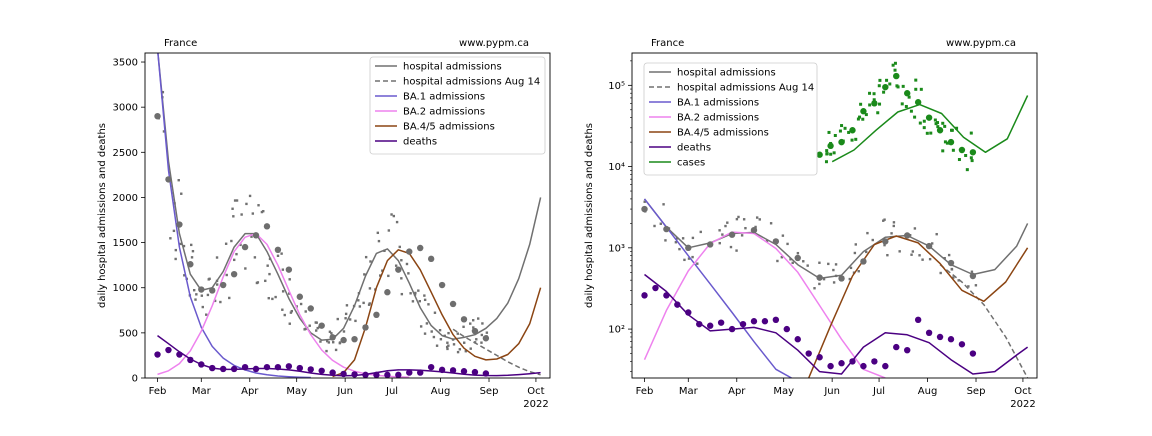 This screenshot has height=436, width=1152. Describe the element at coordinates (930, 129) in the screenshot. I see `series-line-cases` at that location.